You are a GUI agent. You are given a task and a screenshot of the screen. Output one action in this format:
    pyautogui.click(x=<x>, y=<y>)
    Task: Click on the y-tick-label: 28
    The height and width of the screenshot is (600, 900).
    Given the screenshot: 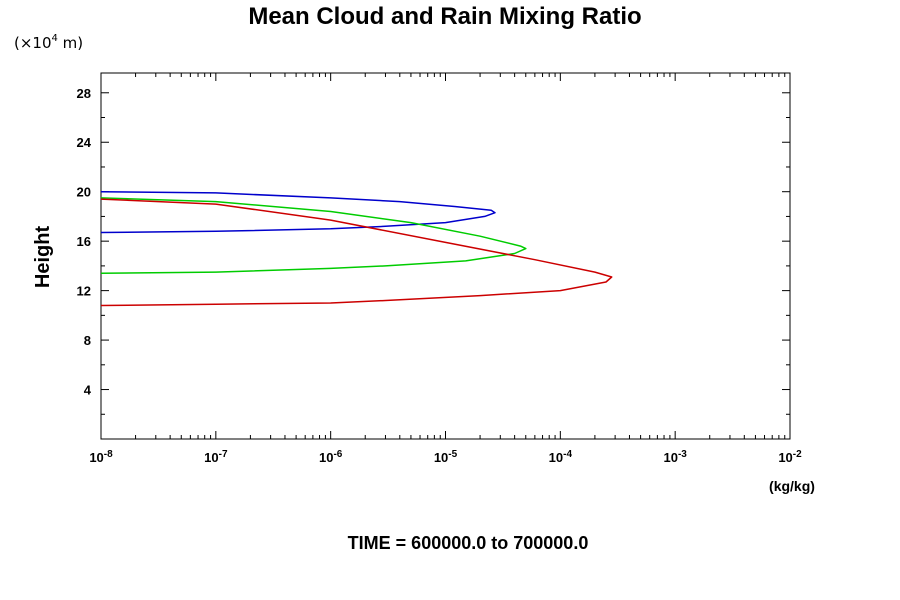 What is the action you would take?
    pyautogui.click(x=84, y=93)
    